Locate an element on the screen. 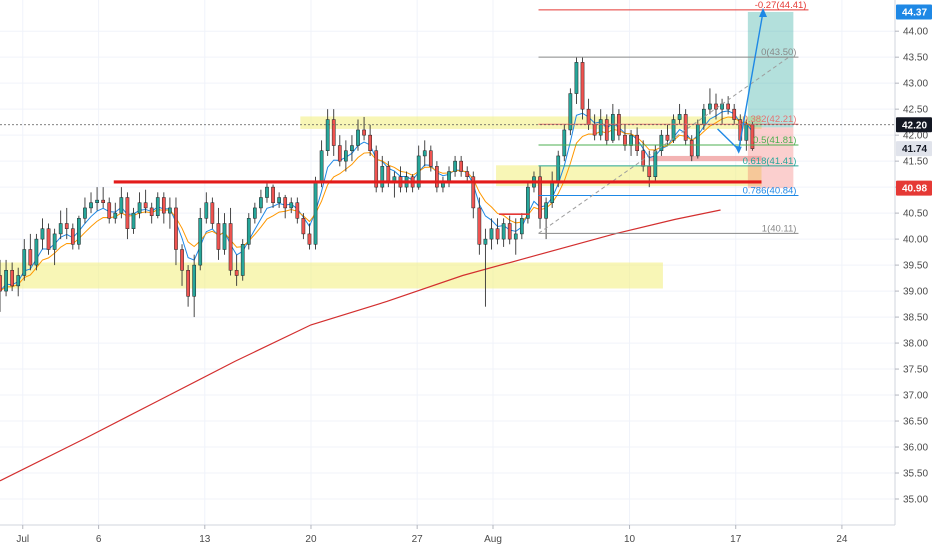 This screenshot has width=932, height=550. price-tick-label: 38.00 is located at coordinates (915, 344).